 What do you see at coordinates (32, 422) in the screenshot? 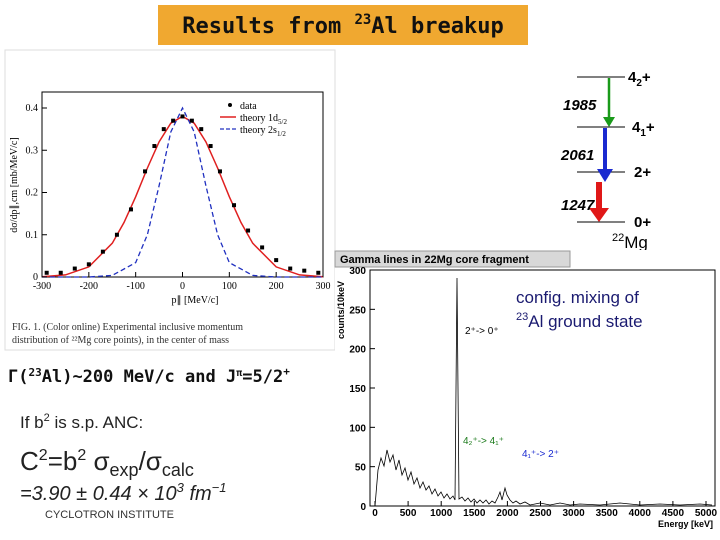
I see `text: If b` at bounding box center [32, 422].